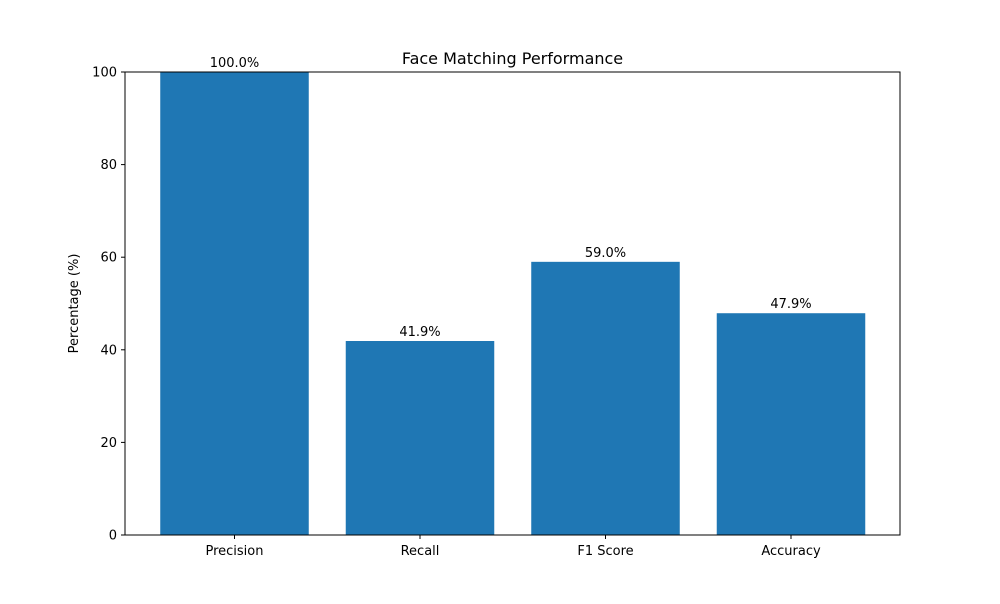  I want to click on y-tick-label: 100, so click(104, 73).